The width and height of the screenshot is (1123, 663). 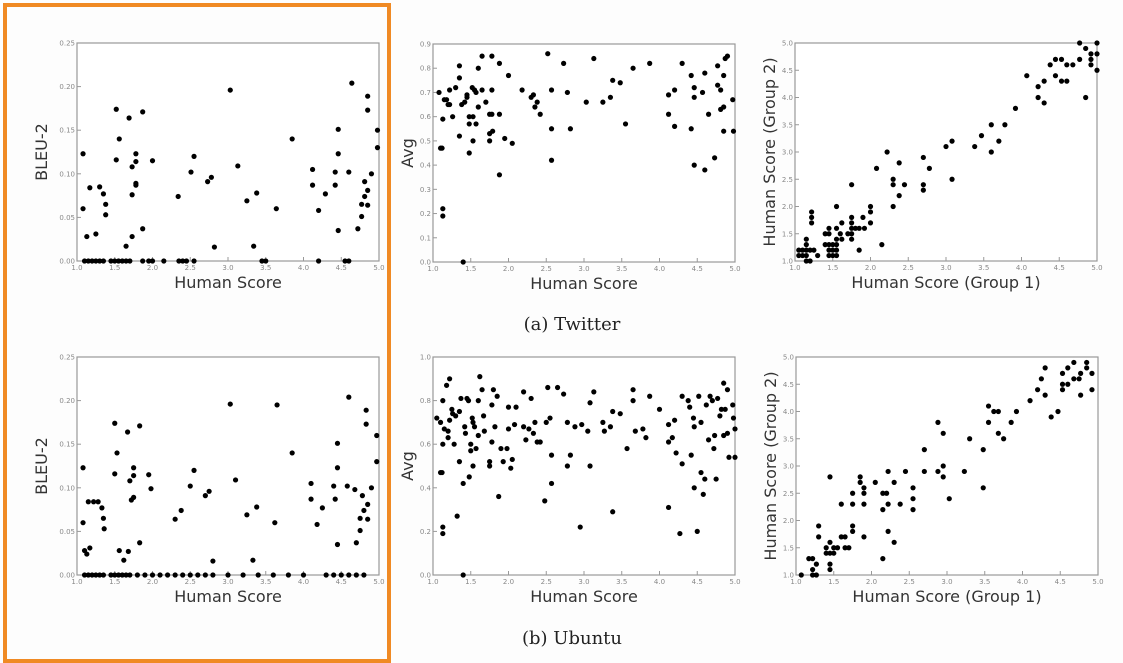 I want to click on y-tick-label: 0.9, so click(x=425, y=45).